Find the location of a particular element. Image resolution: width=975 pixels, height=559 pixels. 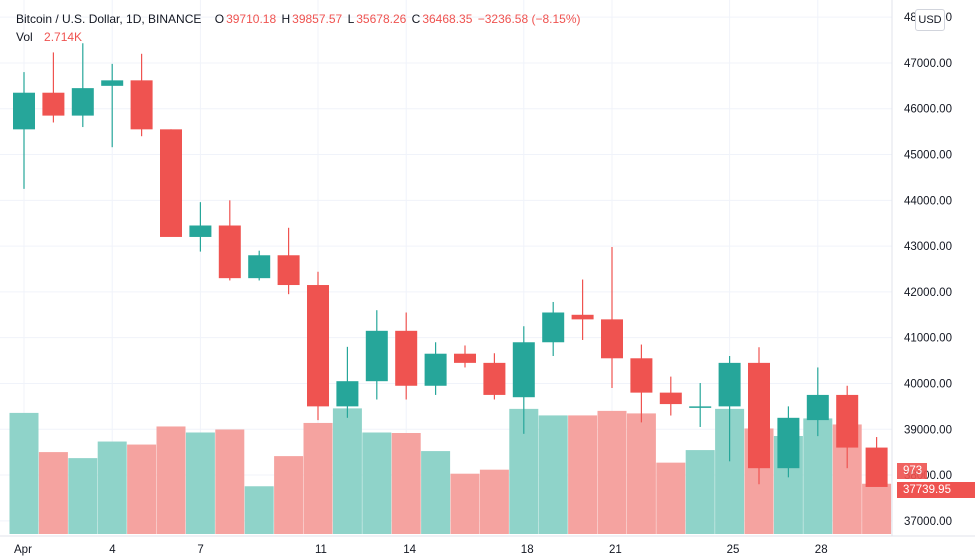

last-price-tag: 37739.95 is located at coordinates (936, 490).